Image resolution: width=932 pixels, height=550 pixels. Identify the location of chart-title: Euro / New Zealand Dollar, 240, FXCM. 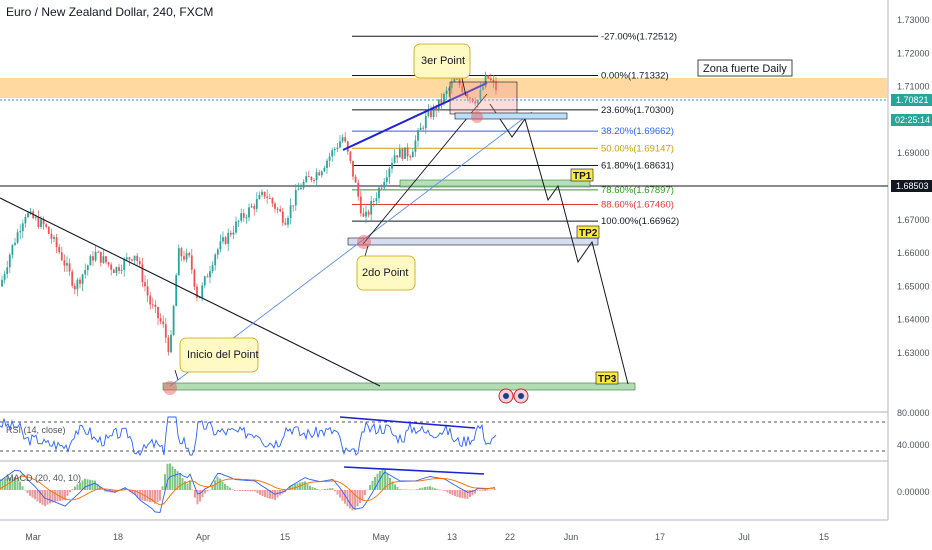
(109, 12).